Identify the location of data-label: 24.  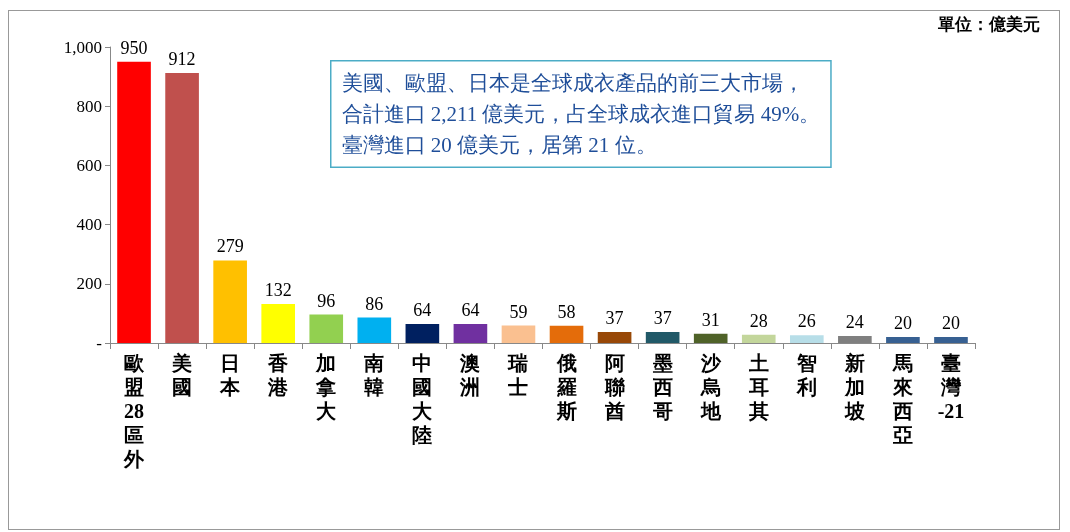
(854, 321).